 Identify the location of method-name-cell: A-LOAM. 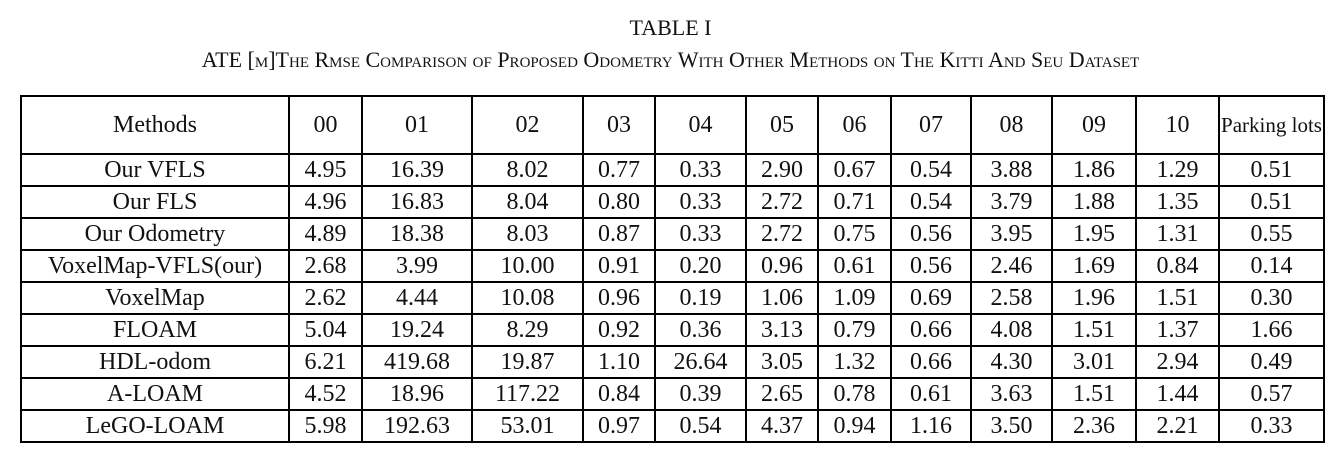
(155, 394).